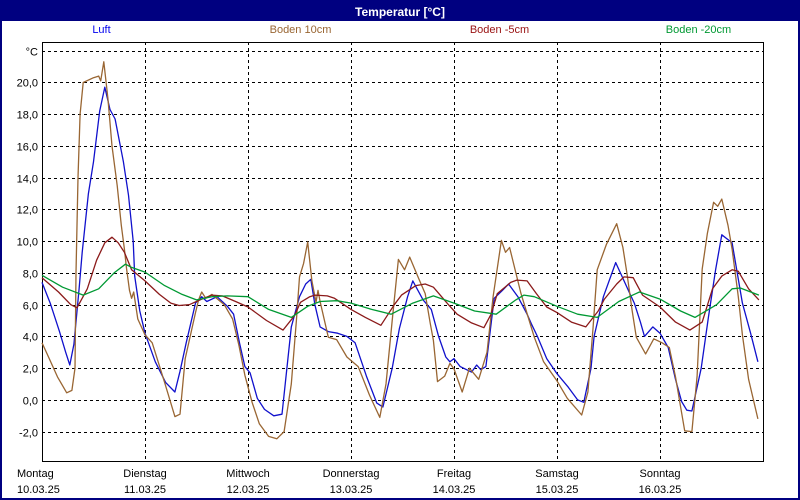 The image size is (800, 500). What do you see at coordinates (660, 490) in the screenshot?
I see `x-day-date: 16.03.25` at bounding box center [660, 490].